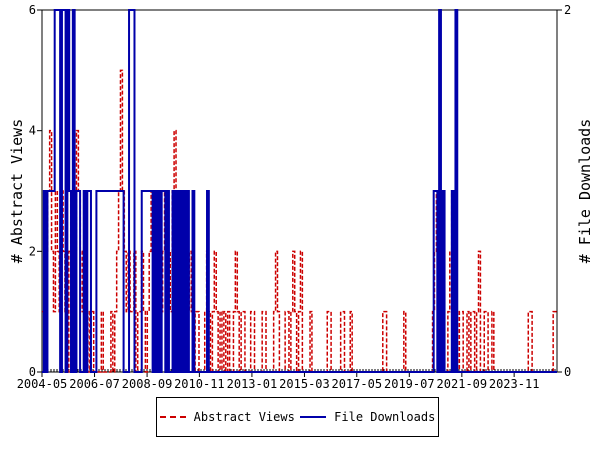 The image size is (600, 450). I want to click on x-tick-label: 2023-11, so click(514, 384).